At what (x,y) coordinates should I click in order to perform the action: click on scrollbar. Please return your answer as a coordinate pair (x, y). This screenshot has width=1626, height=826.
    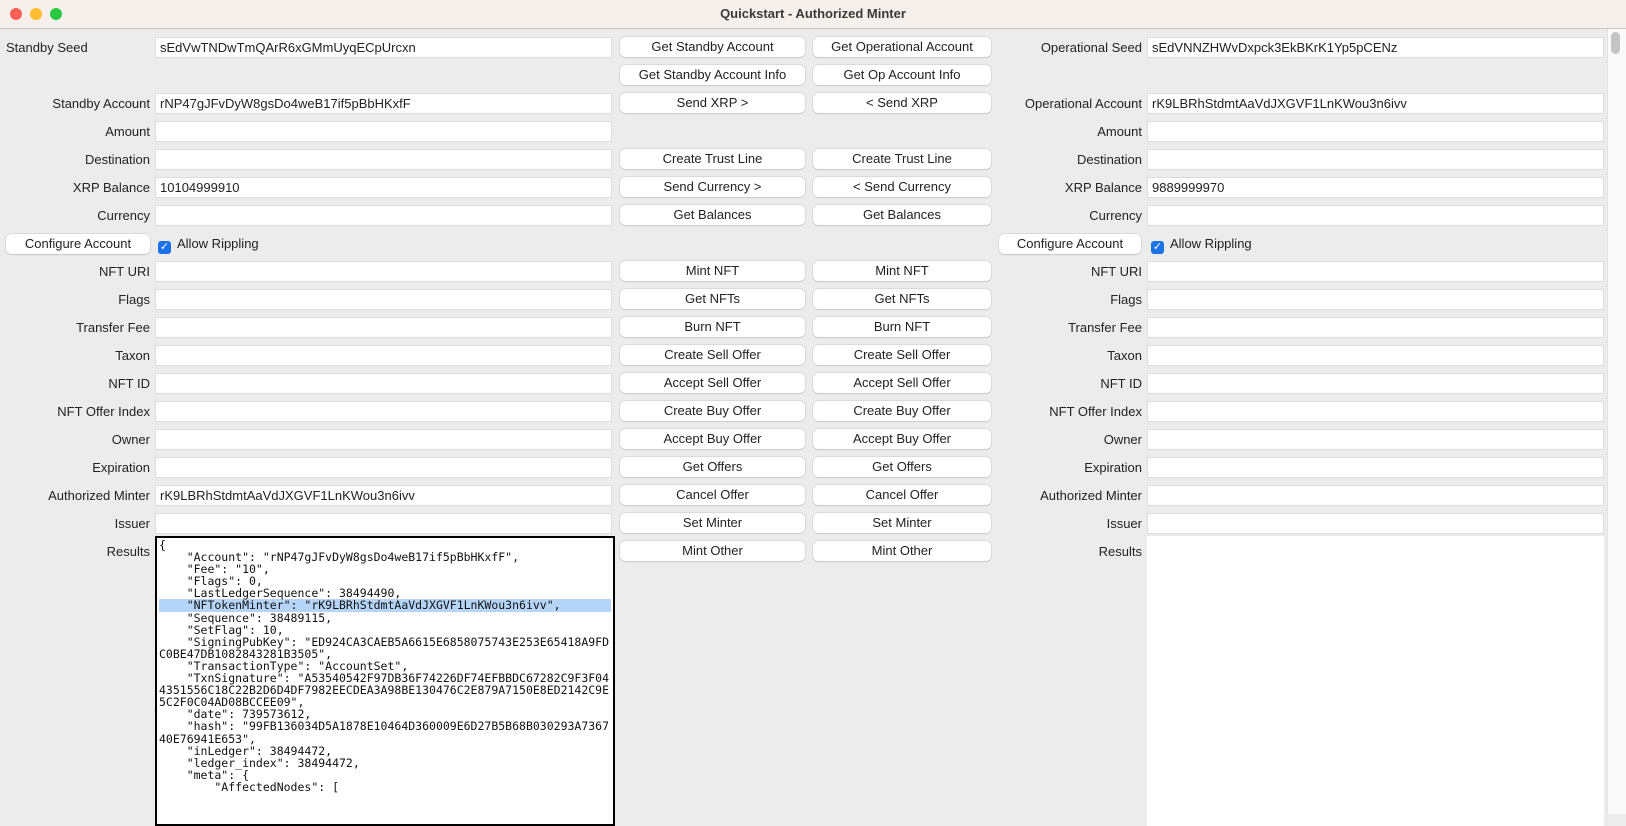
    Looking at the image, I should click on (1616, 421).